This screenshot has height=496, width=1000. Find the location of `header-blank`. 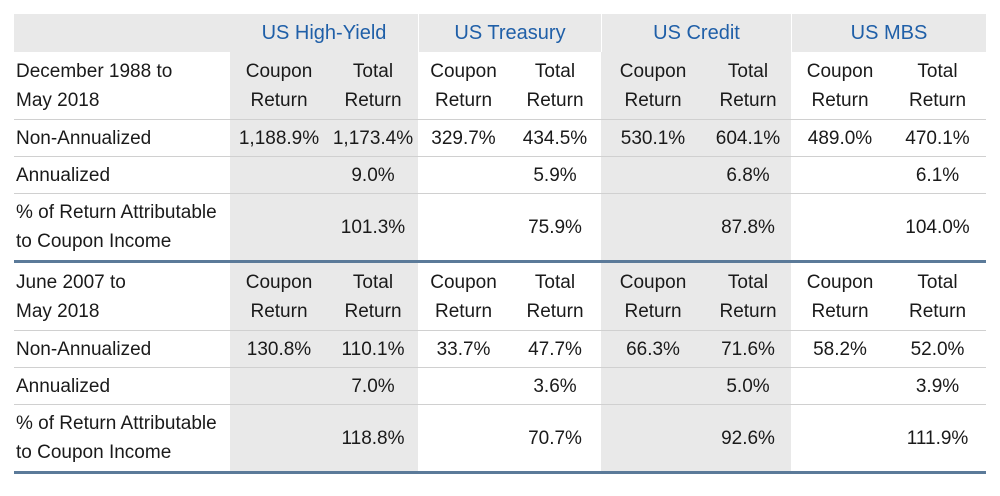

header-blank is located at coordinates (122, 33).